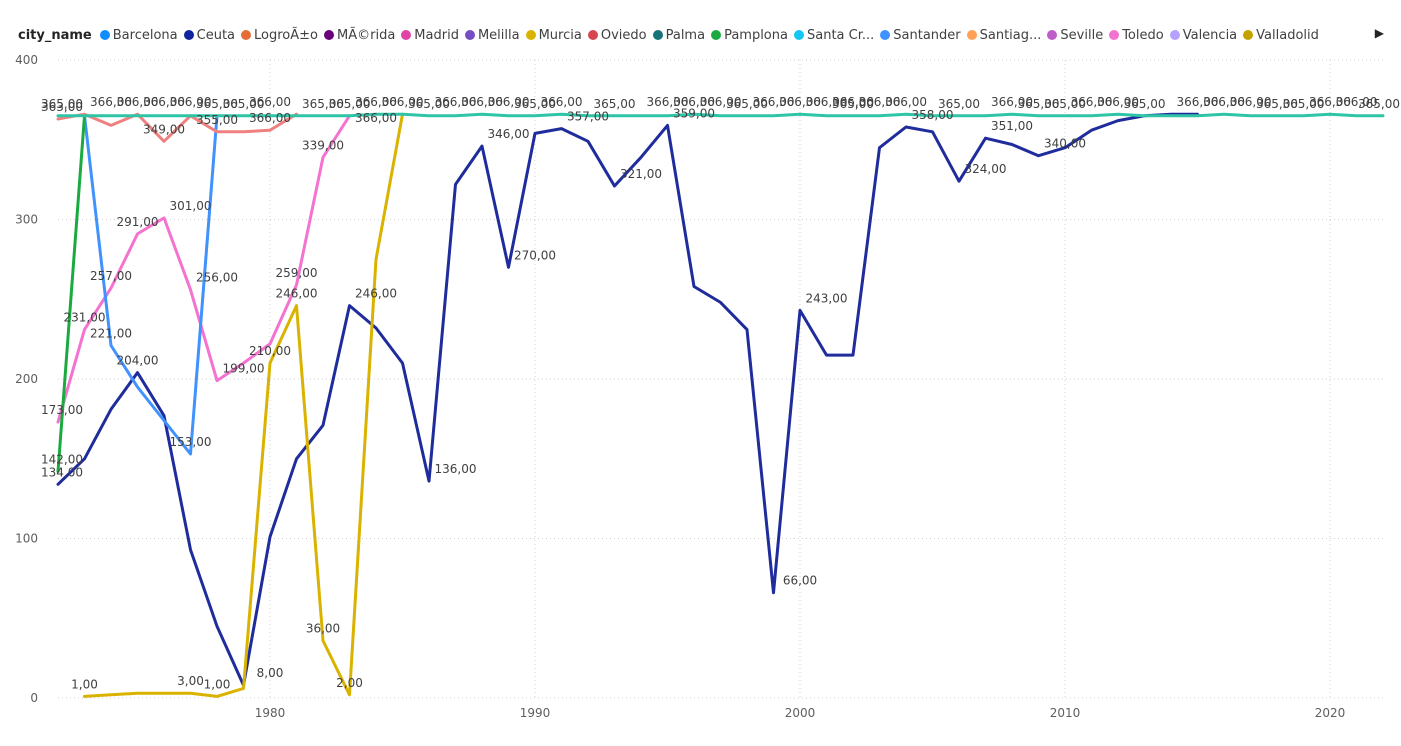  I want to click on data-label: 173,00, so click(62, 410).